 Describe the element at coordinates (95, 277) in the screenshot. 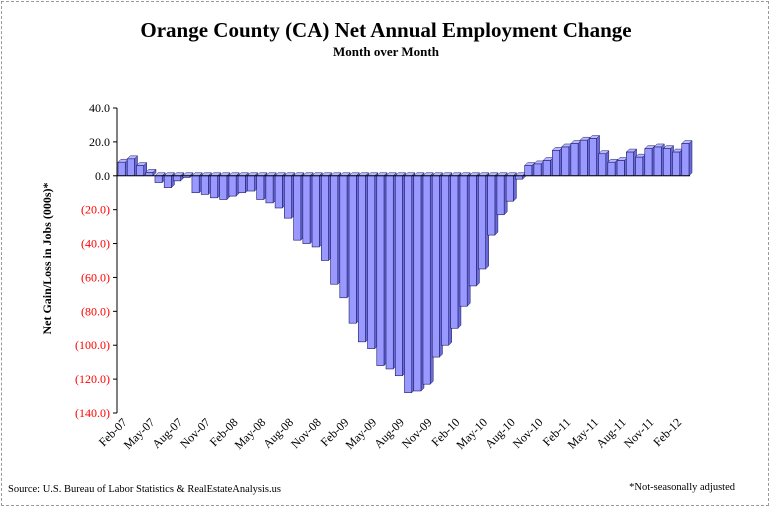

I see `y-tick-label: (60.0)` at that location.